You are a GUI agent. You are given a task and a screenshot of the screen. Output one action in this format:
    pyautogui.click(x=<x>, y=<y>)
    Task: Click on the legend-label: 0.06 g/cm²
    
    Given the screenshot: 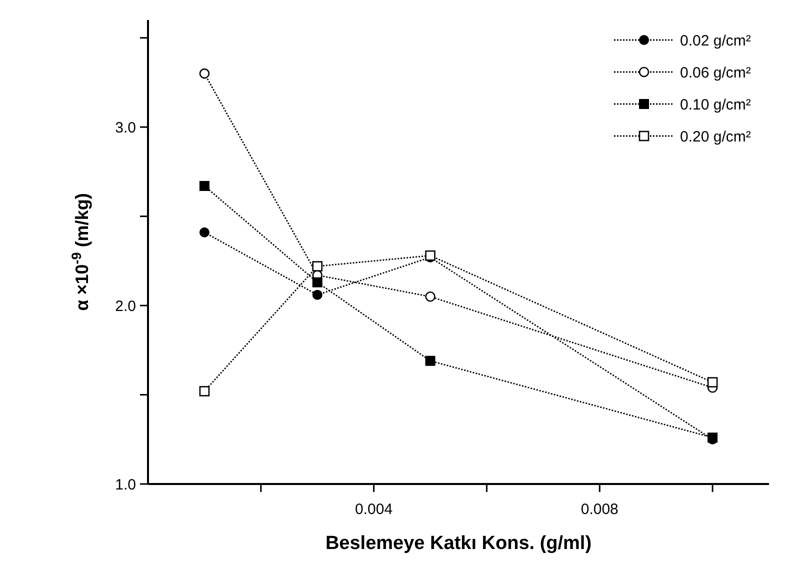 What is the action you would take?
    pyautogui.click(x=715, y=73)
    